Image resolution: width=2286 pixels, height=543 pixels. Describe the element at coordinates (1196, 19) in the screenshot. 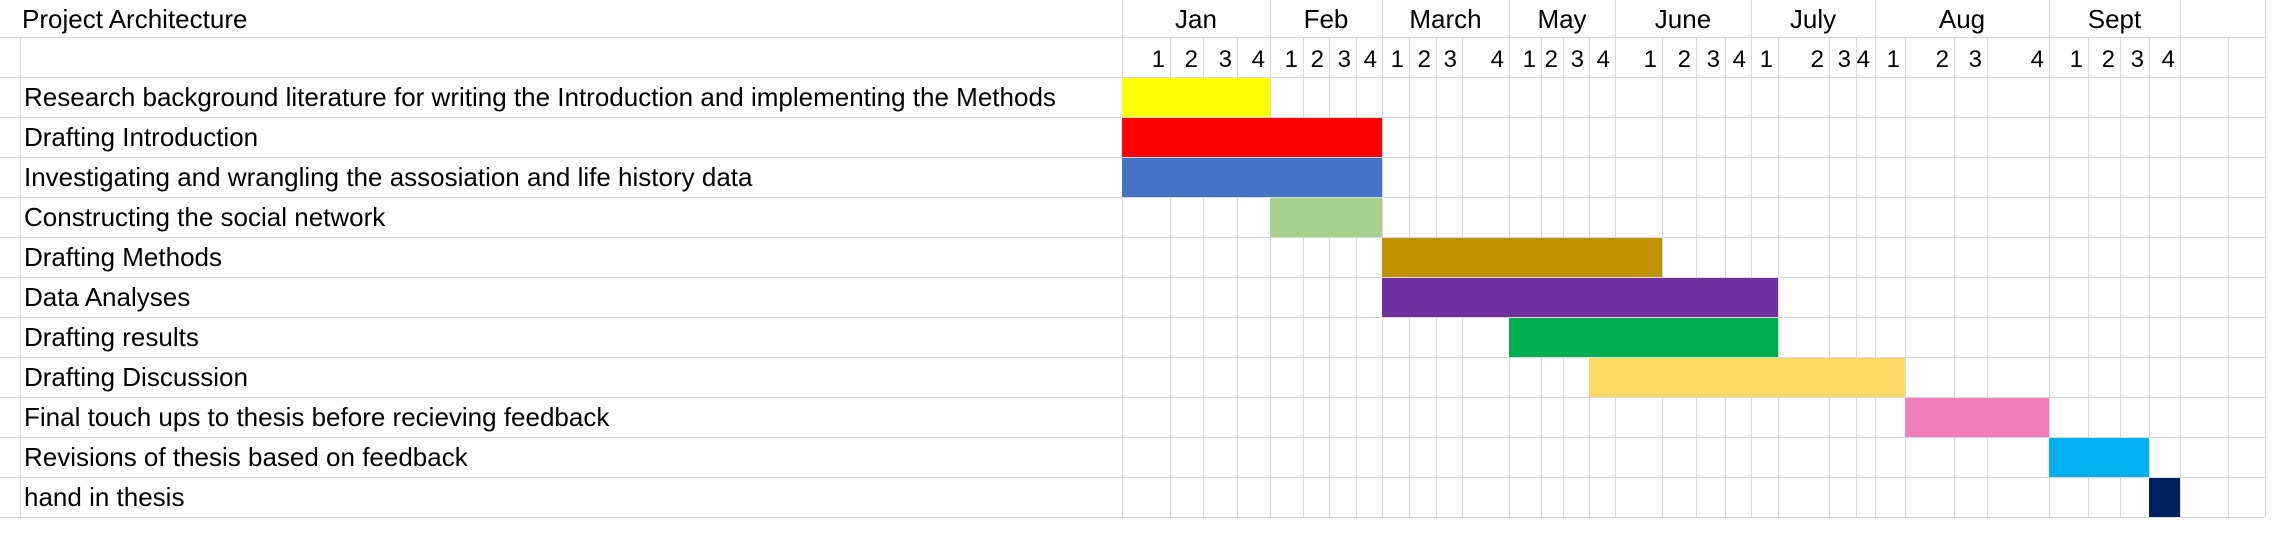

I see `month-label: Jan` at that location.